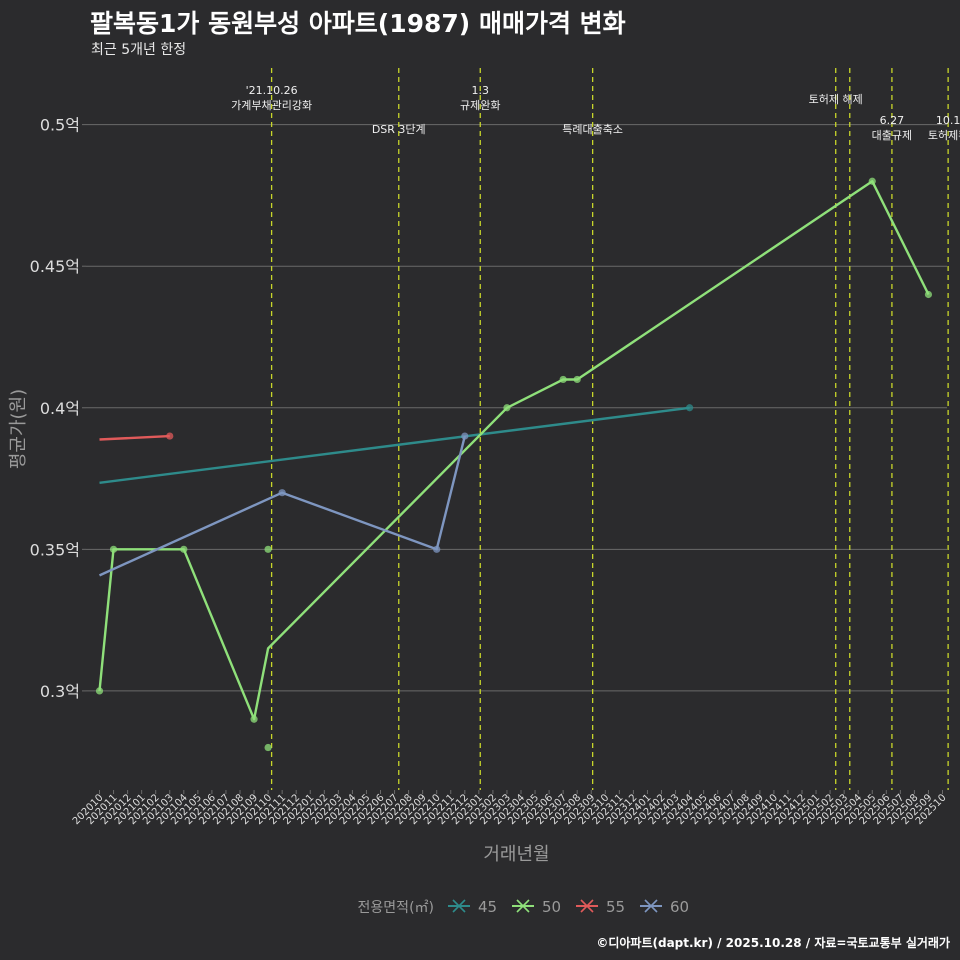 The image size is (960, 960). Describe the element at coordinates (480, 105) in the screenshot. I see `event-label: 규제완화` at that location.